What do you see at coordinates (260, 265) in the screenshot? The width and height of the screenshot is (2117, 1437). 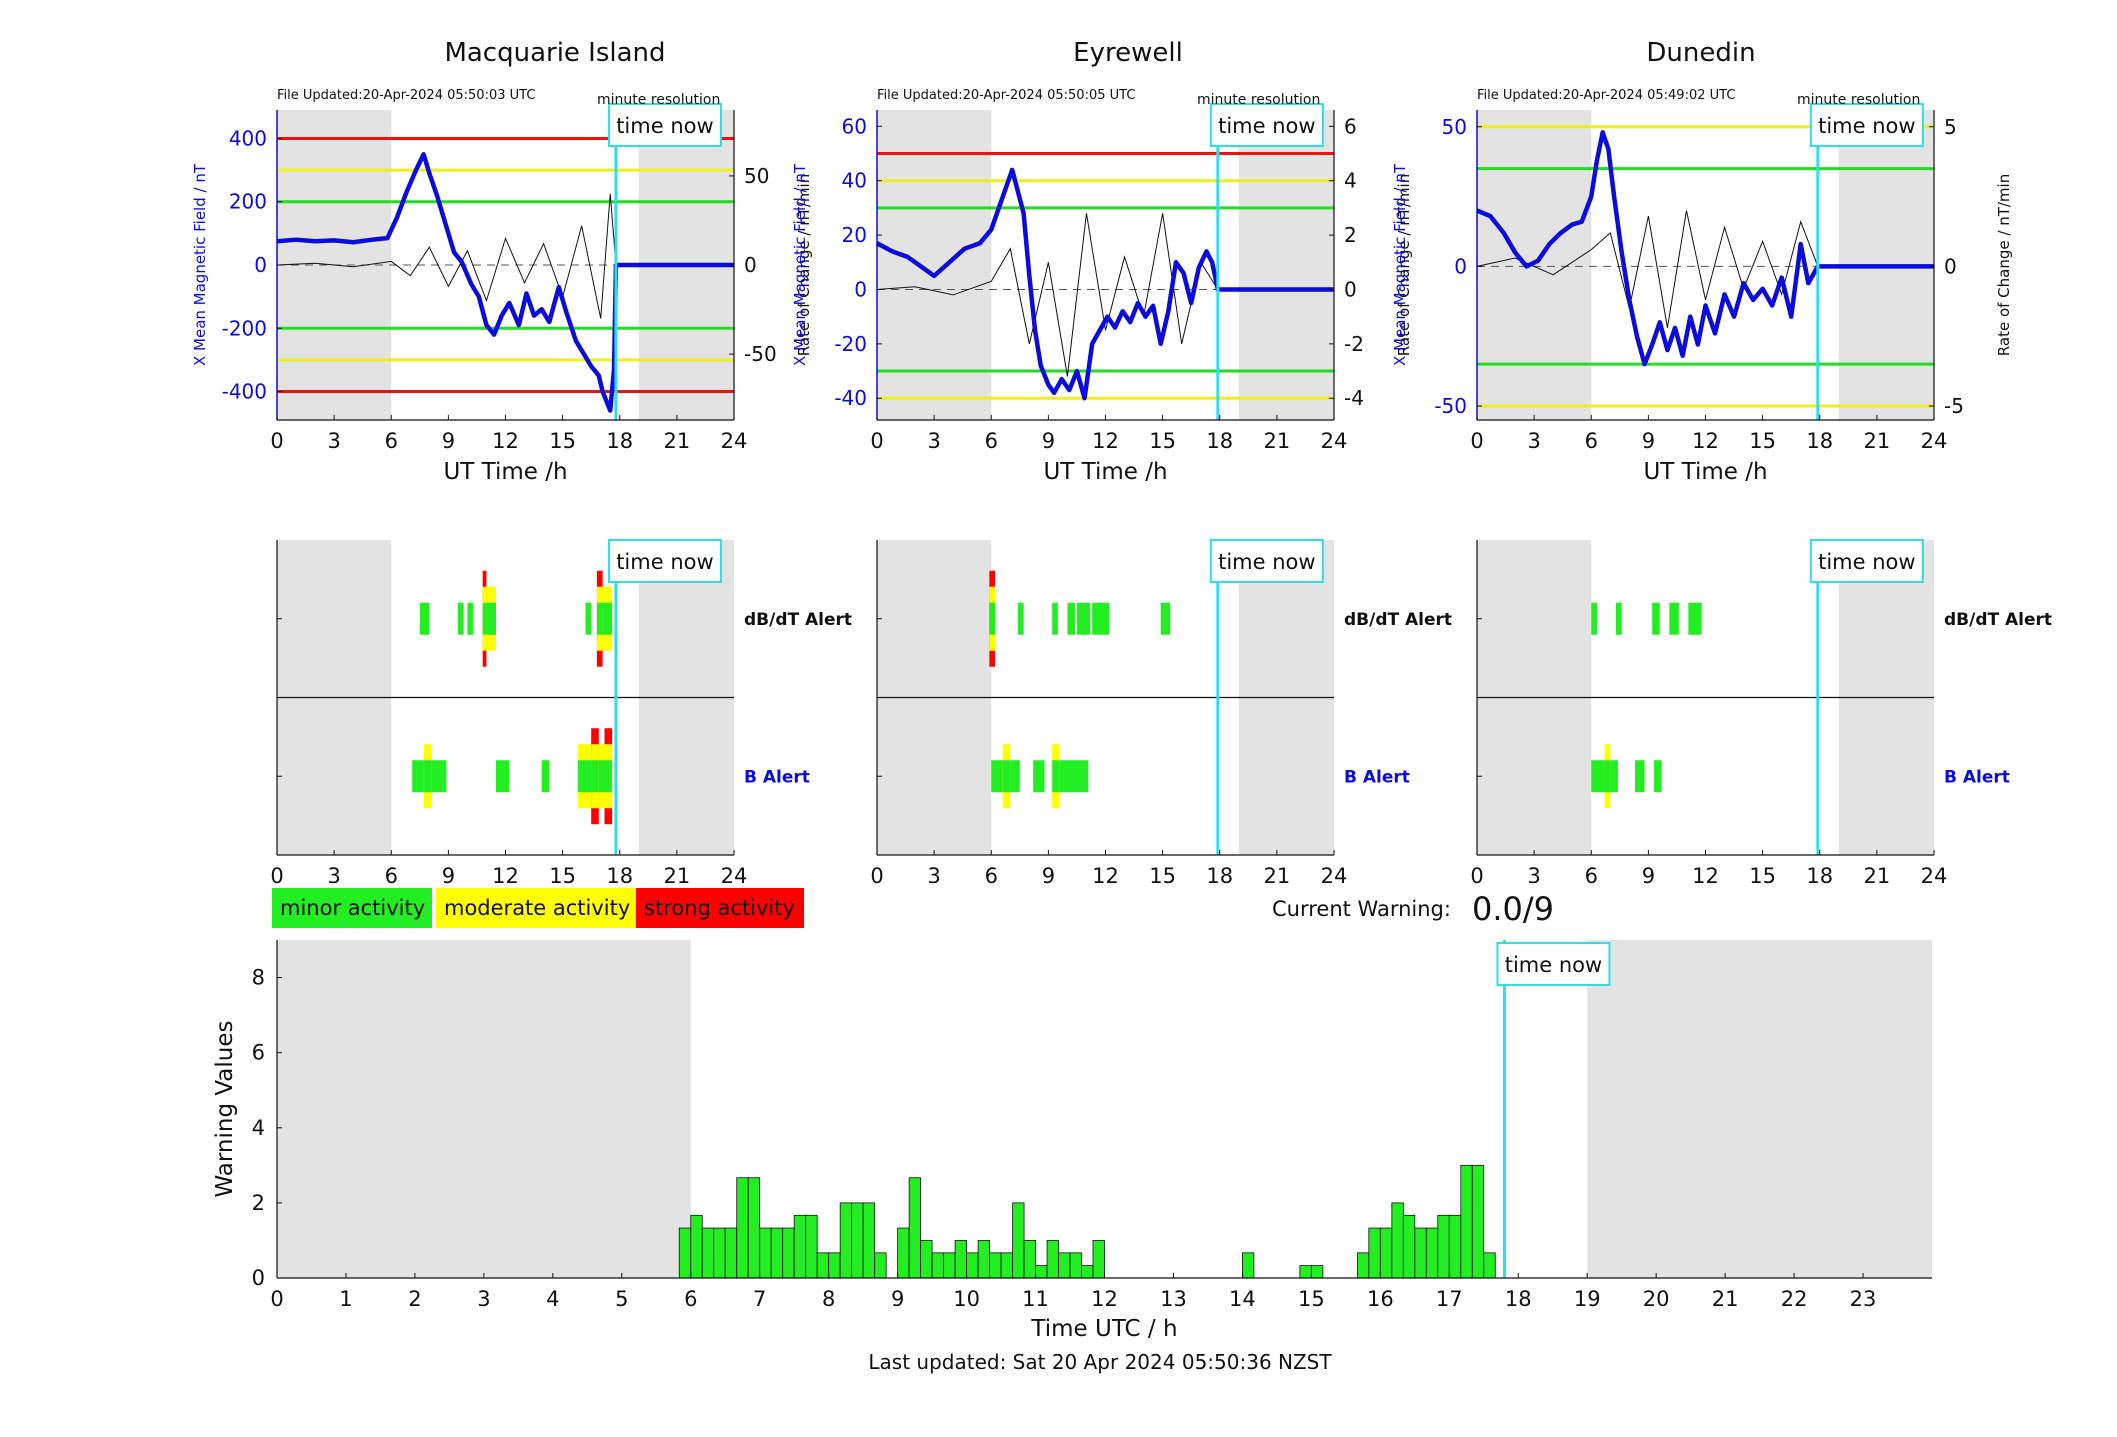 I see `top0-yticklabel-2: 0` at bounding box center [260, 265].